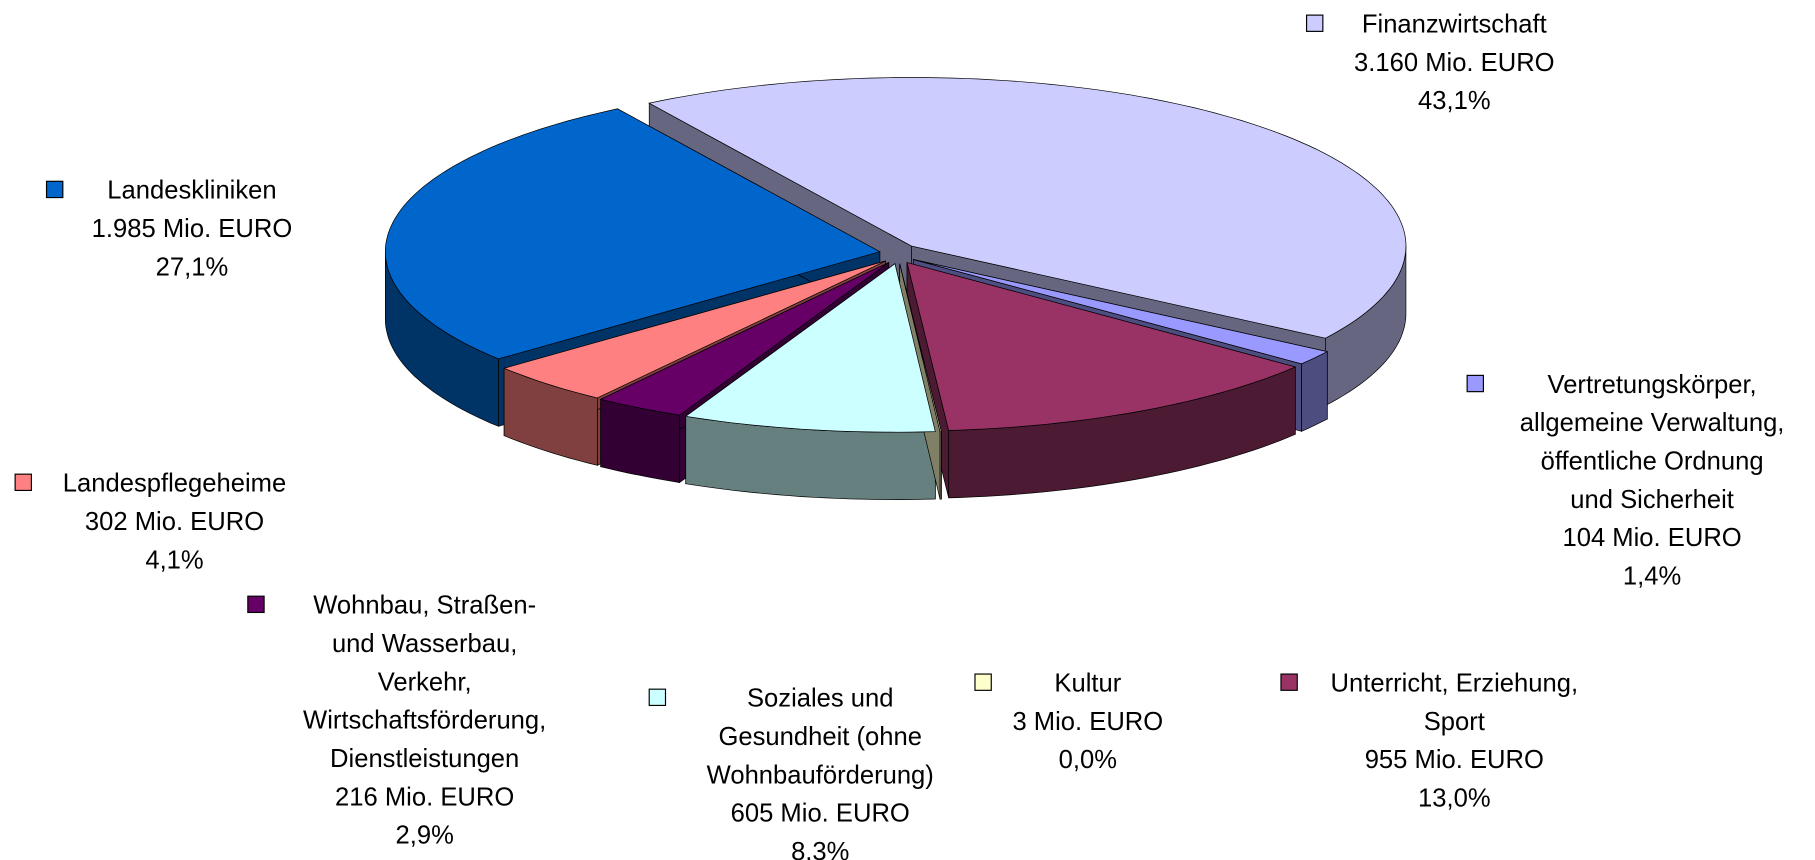 Image resolution: width=1815 pixels, height=860 pixels. Describe the element at coordinates (1454, 25) in the screenshot. I see `slice-label: Finanzwirtschaft` at that location.